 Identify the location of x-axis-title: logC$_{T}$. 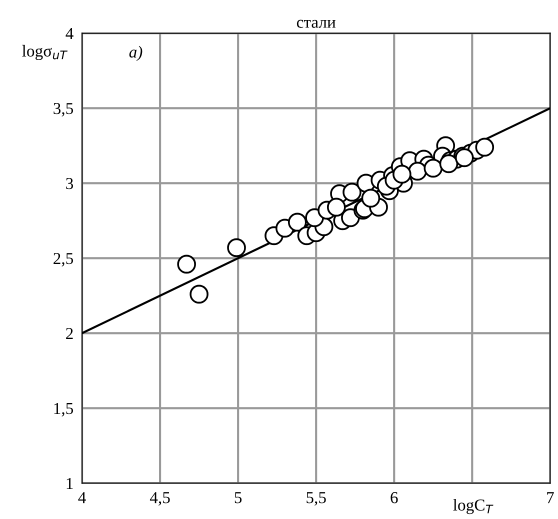
(473, 506).